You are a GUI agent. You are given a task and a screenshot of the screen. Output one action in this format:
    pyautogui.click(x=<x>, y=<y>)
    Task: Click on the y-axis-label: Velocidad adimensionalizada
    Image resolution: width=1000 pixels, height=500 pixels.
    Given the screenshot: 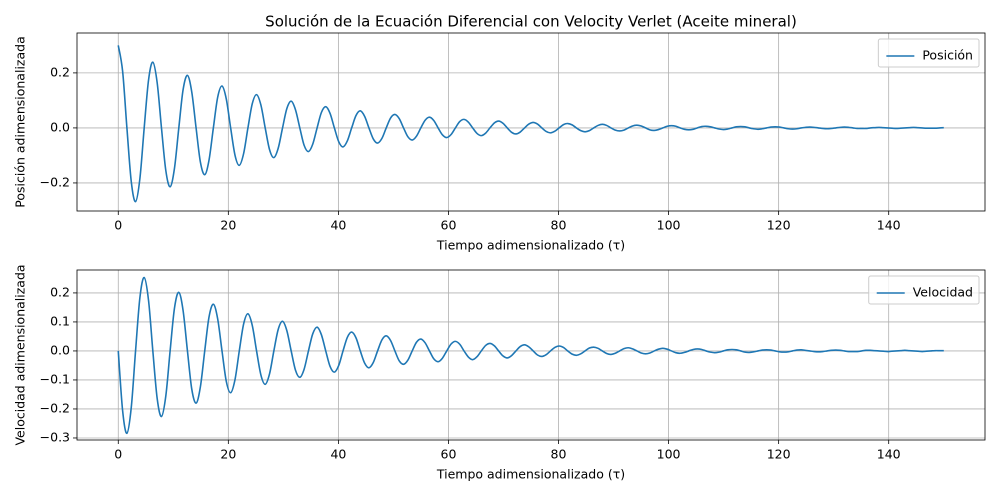 What is the action you would take?
    pyautogui.click(x=20, y=354)
    